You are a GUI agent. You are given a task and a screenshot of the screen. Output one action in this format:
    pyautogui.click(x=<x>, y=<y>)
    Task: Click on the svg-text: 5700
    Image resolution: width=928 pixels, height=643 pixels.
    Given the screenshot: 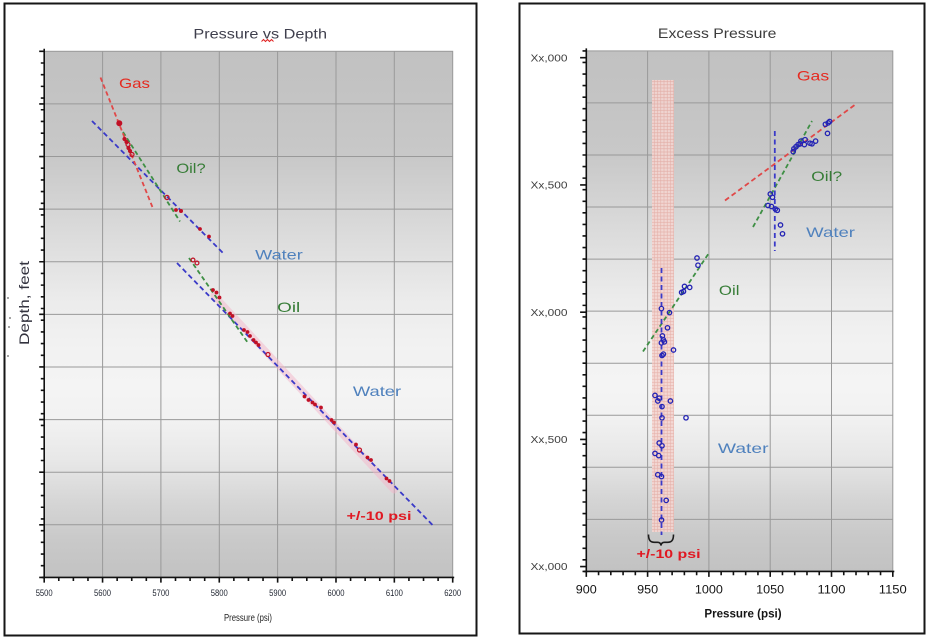 What is the action you would take?
    pyautogui.click(x=160, y=593)
    